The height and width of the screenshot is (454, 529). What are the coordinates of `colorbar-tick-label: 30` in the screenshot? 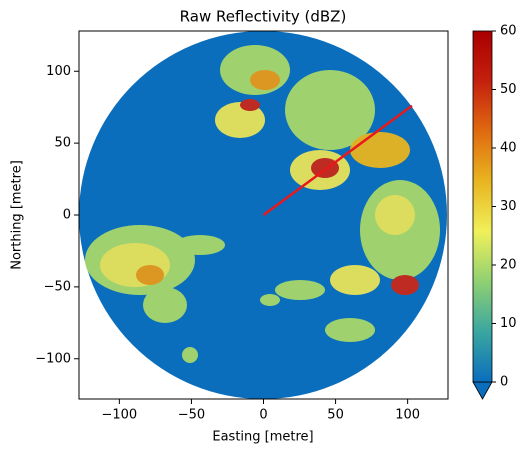 It's located at (508, 206).